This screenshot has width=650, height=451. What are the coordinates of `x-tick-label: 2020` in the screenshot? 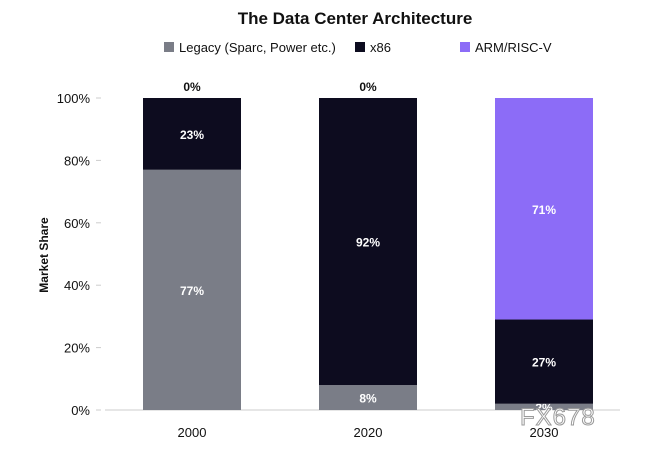 It's located at (368, 432).